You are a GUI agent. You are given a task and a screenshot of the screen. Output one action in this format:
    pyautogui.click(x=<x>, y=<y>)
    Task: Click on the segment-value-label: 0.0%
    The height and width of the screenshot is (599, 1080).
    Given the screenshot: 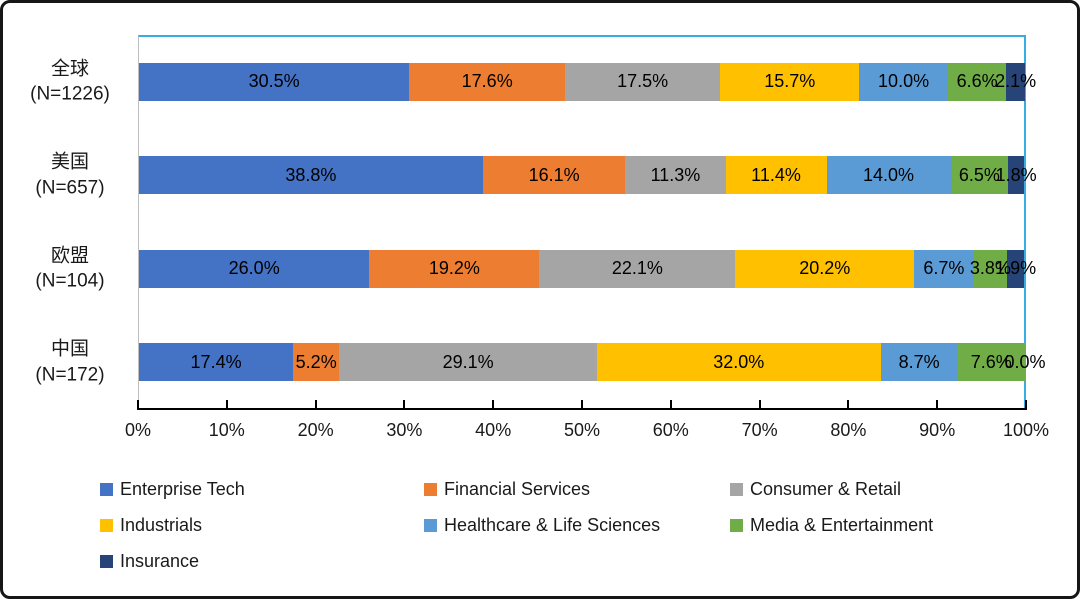 What is the action you would take?
    pyautogui.click(x=1025, y=361)
    